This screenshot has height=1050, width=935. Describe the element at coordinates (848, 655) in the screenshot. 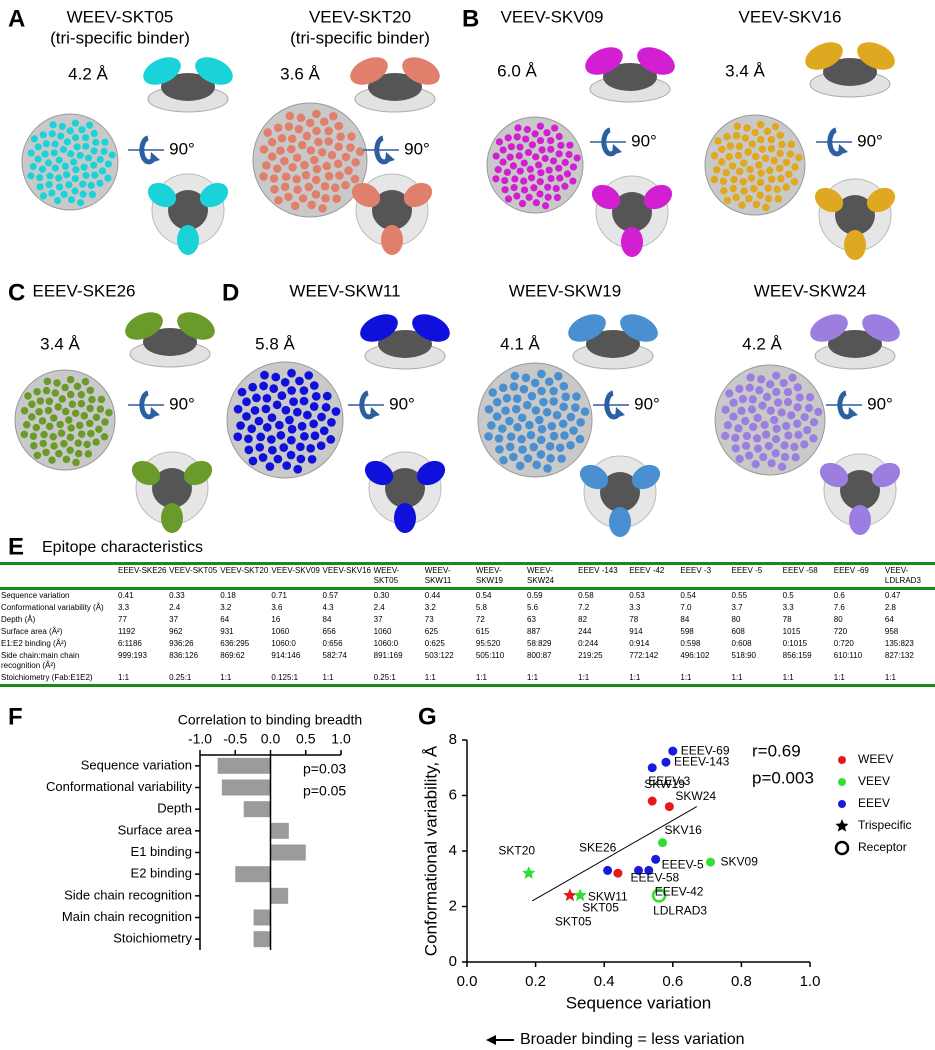

I see `table-cell: 610:110` at that location.